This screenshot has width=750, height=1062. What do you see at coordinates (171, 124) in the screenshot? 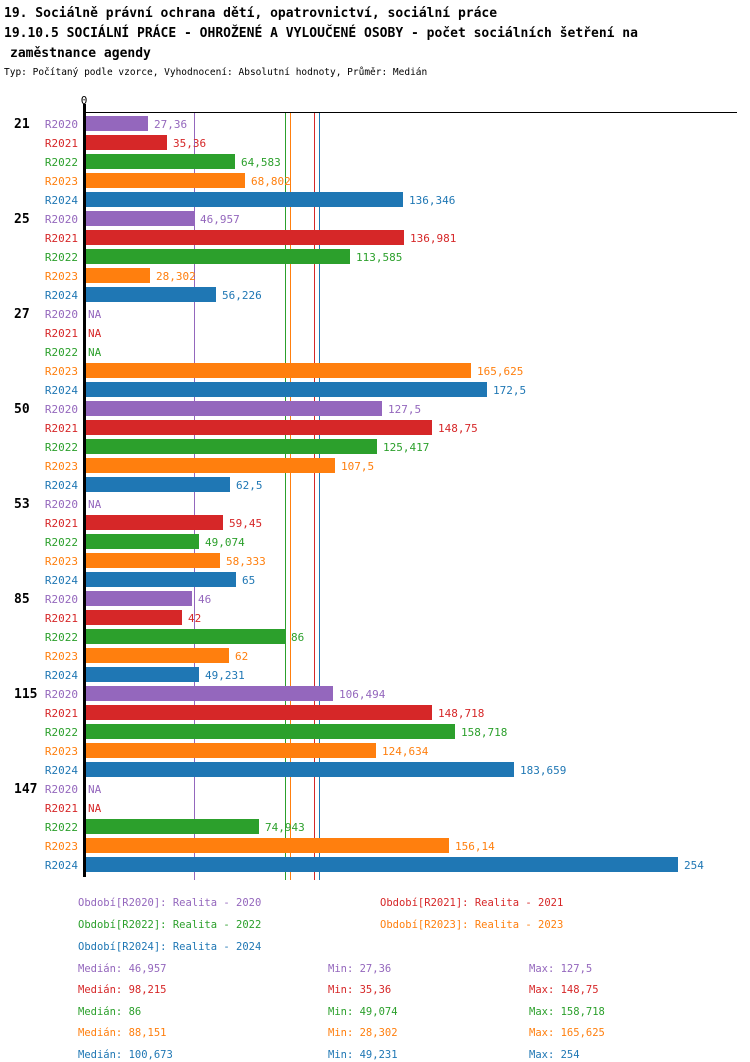
I see `bar-value-label: 27,36` at bounding box center [171, 124].